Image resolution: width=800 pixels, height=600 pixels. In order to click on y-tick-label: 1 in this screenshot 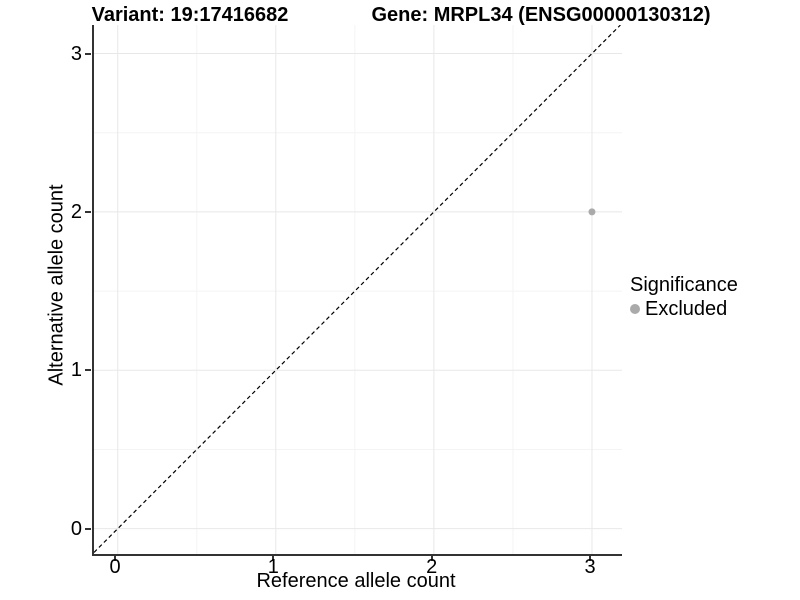, I will do `click(76, 370)`.